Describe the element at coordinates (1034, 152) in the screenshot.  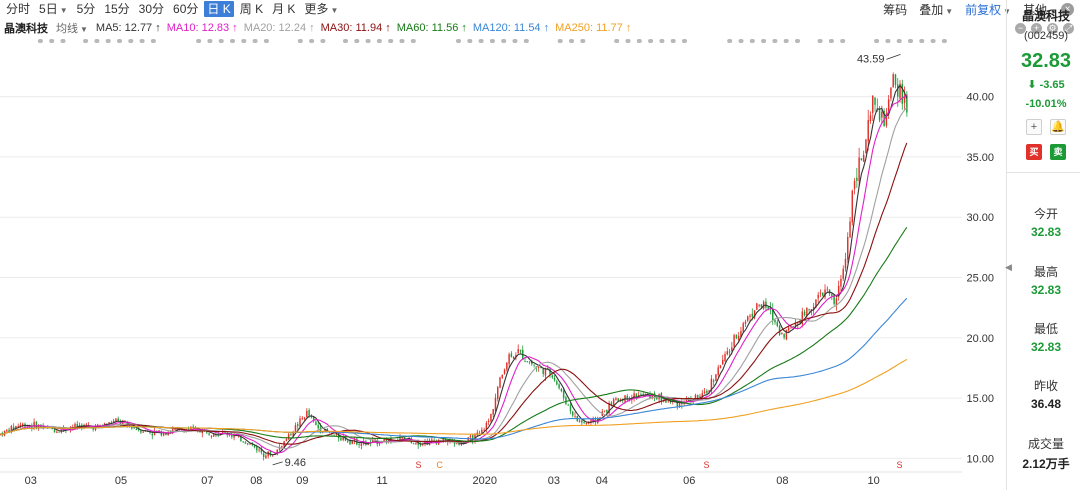
I see `buy-button: 买` at that location.